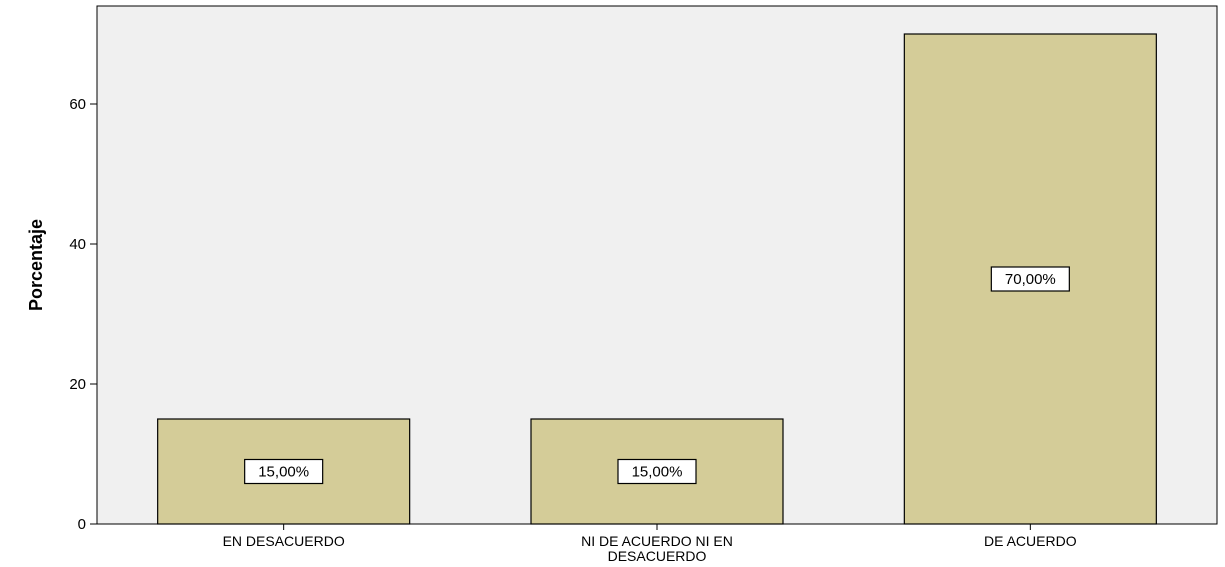  I want to click on x-tick-label: DE ACUERDO, so click(1030, 541).